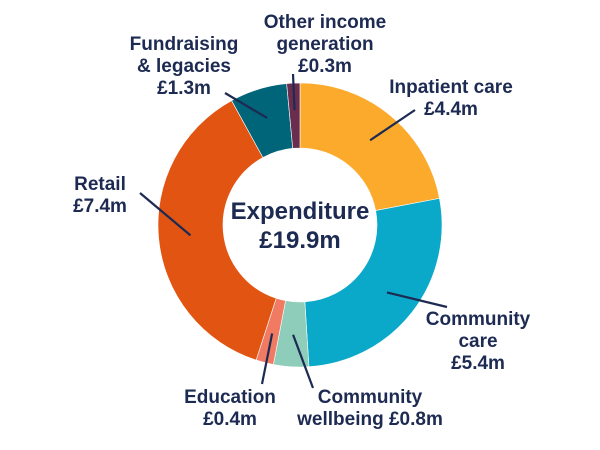 This screenshot has height=450, width=600. Describe the element at coordinates (246, 105) in the screenshot. I see `leader-line-fundraising-and-legacies` at that location.